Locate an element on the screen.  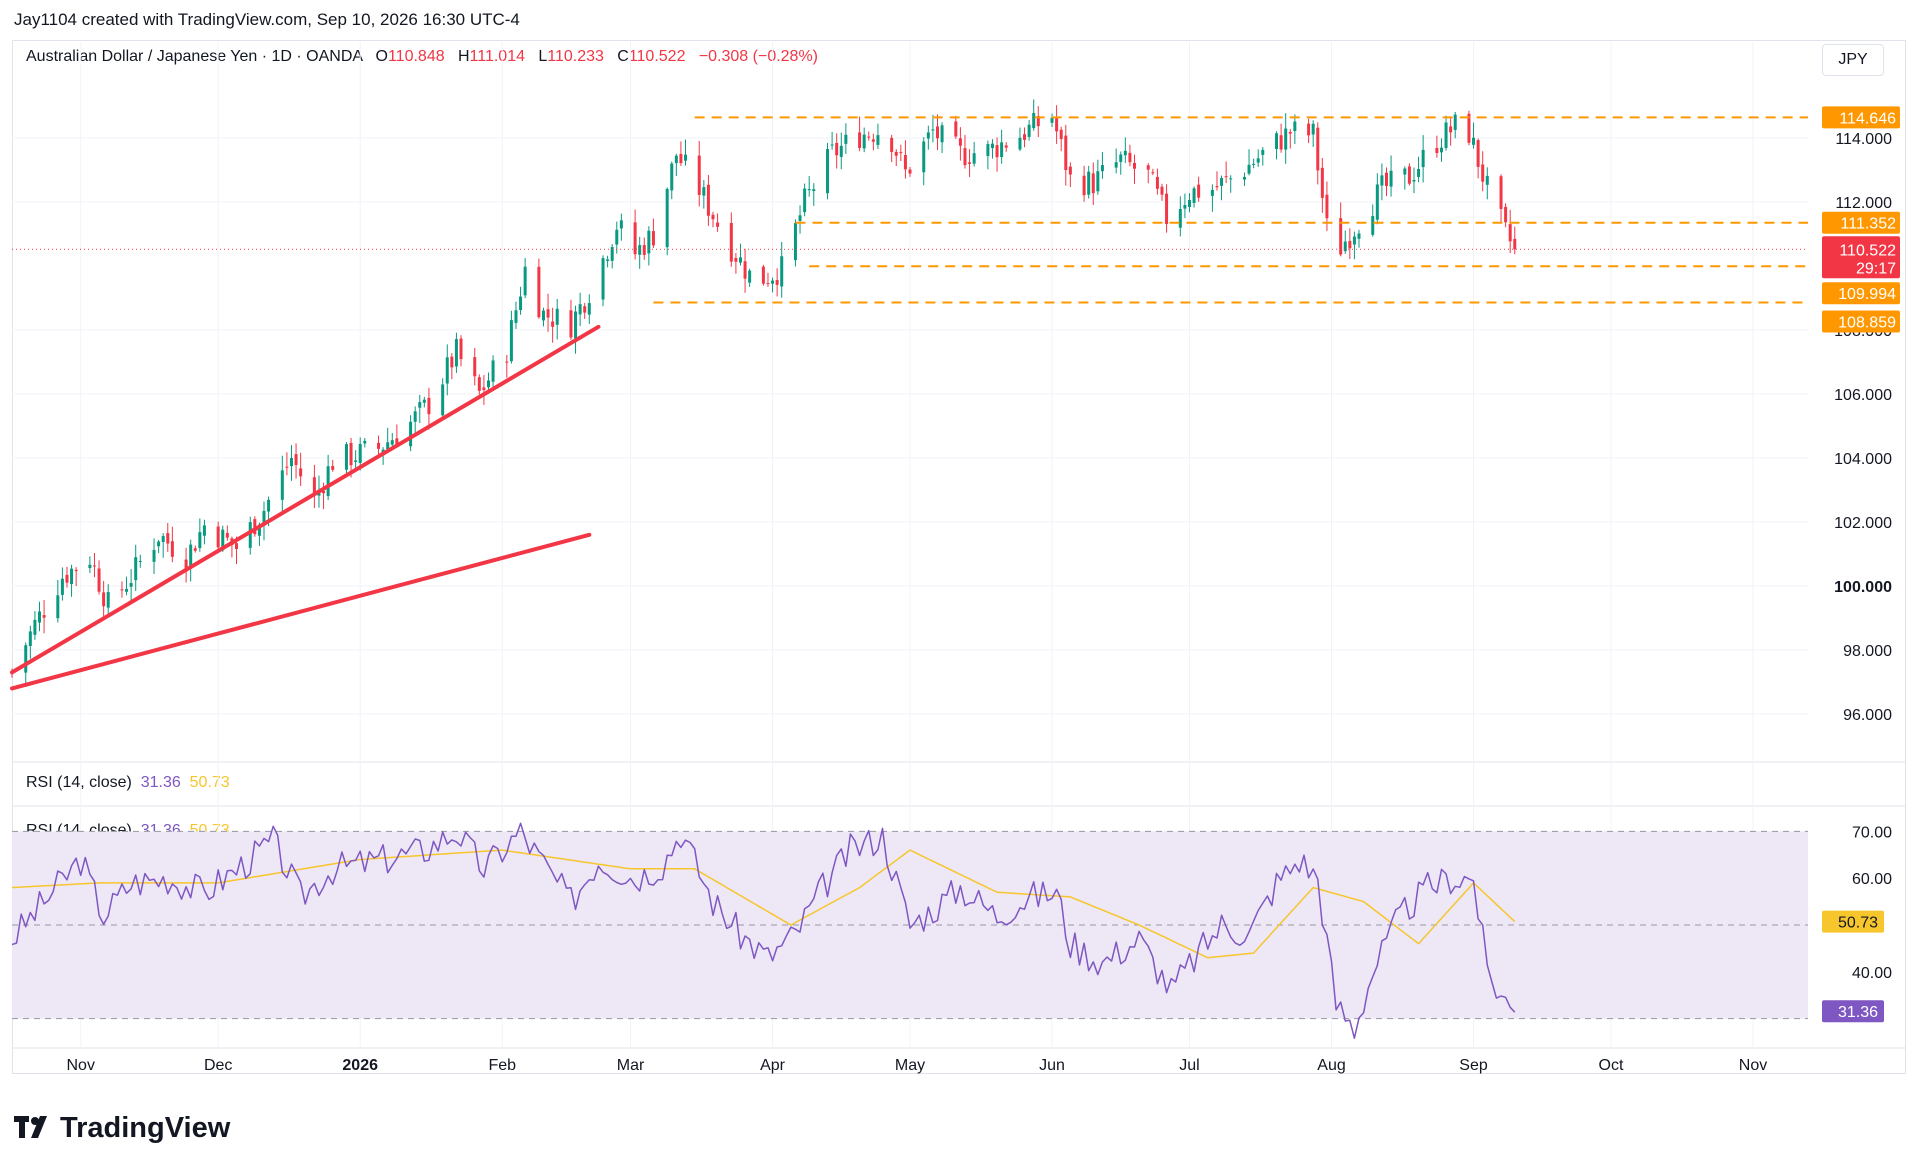
level-badge-text: 109.994 is located at coordinates (1867, 294).